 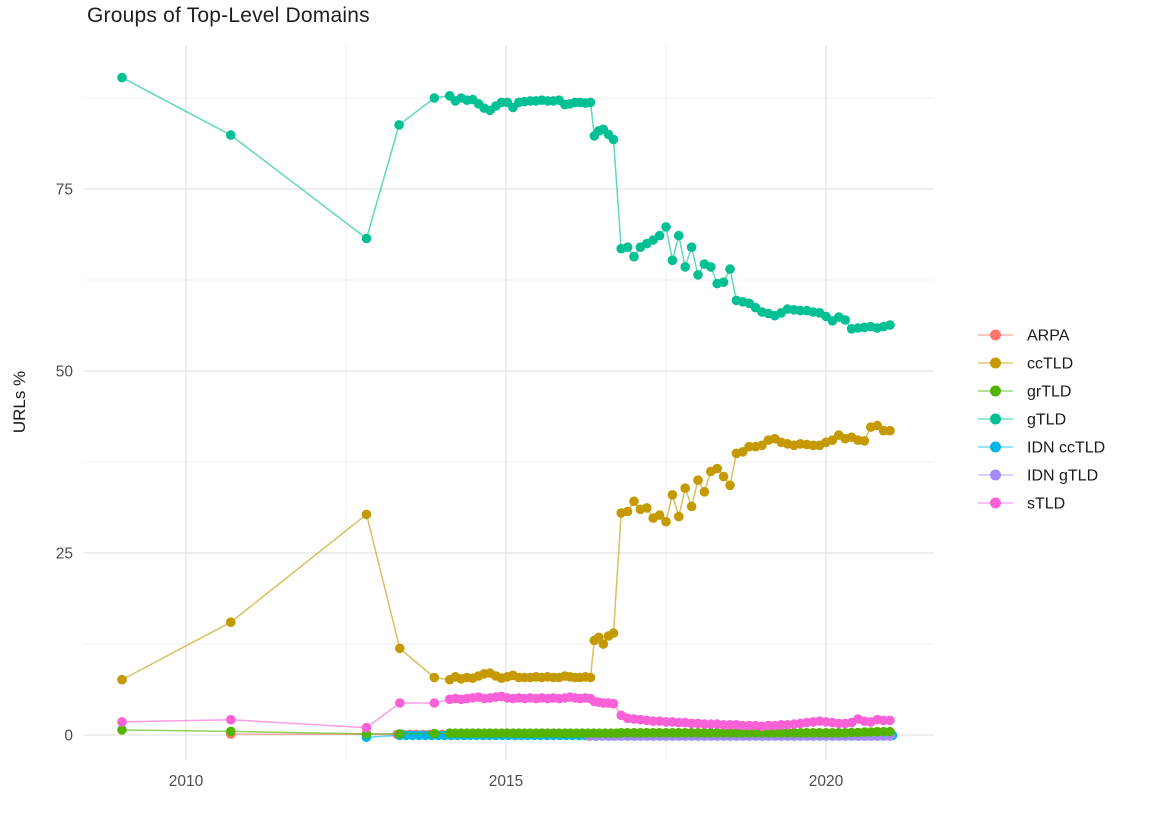 I want to click on legend-label: IDN ccTLD, so click(x=1066, y=448).